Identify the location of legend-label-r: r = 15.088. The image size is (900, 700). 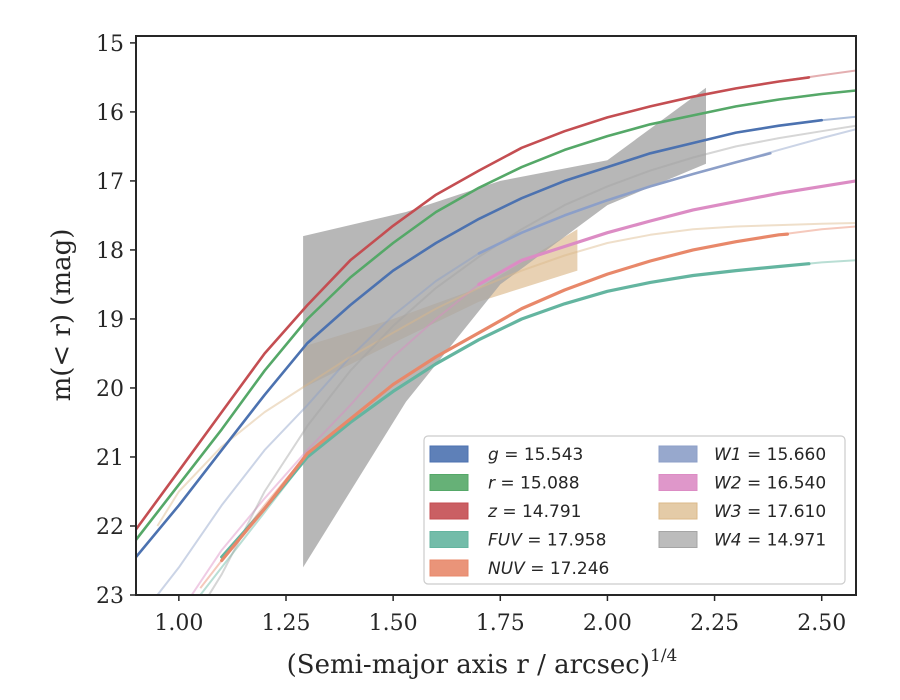
(534, 484).